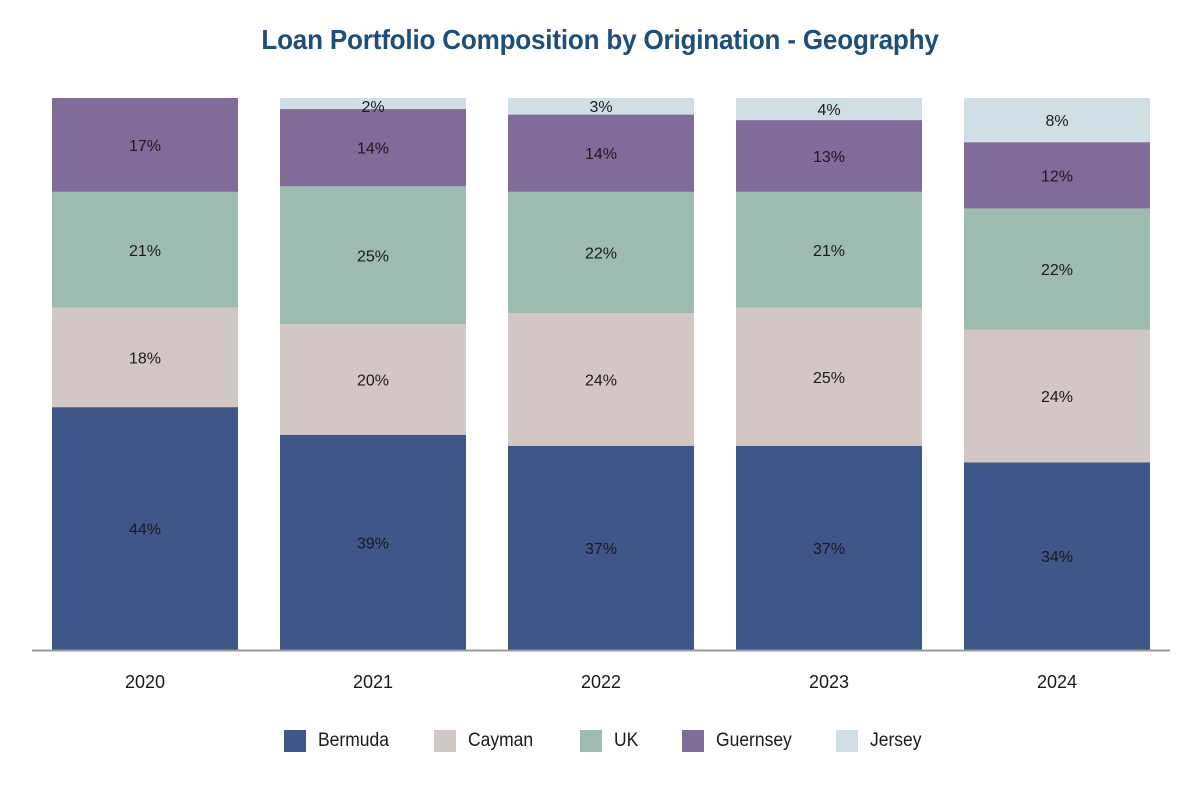 This screenshot has width=1200, height=790. I want to click on legend-label-jersey: Jersey, so click(896, 740).